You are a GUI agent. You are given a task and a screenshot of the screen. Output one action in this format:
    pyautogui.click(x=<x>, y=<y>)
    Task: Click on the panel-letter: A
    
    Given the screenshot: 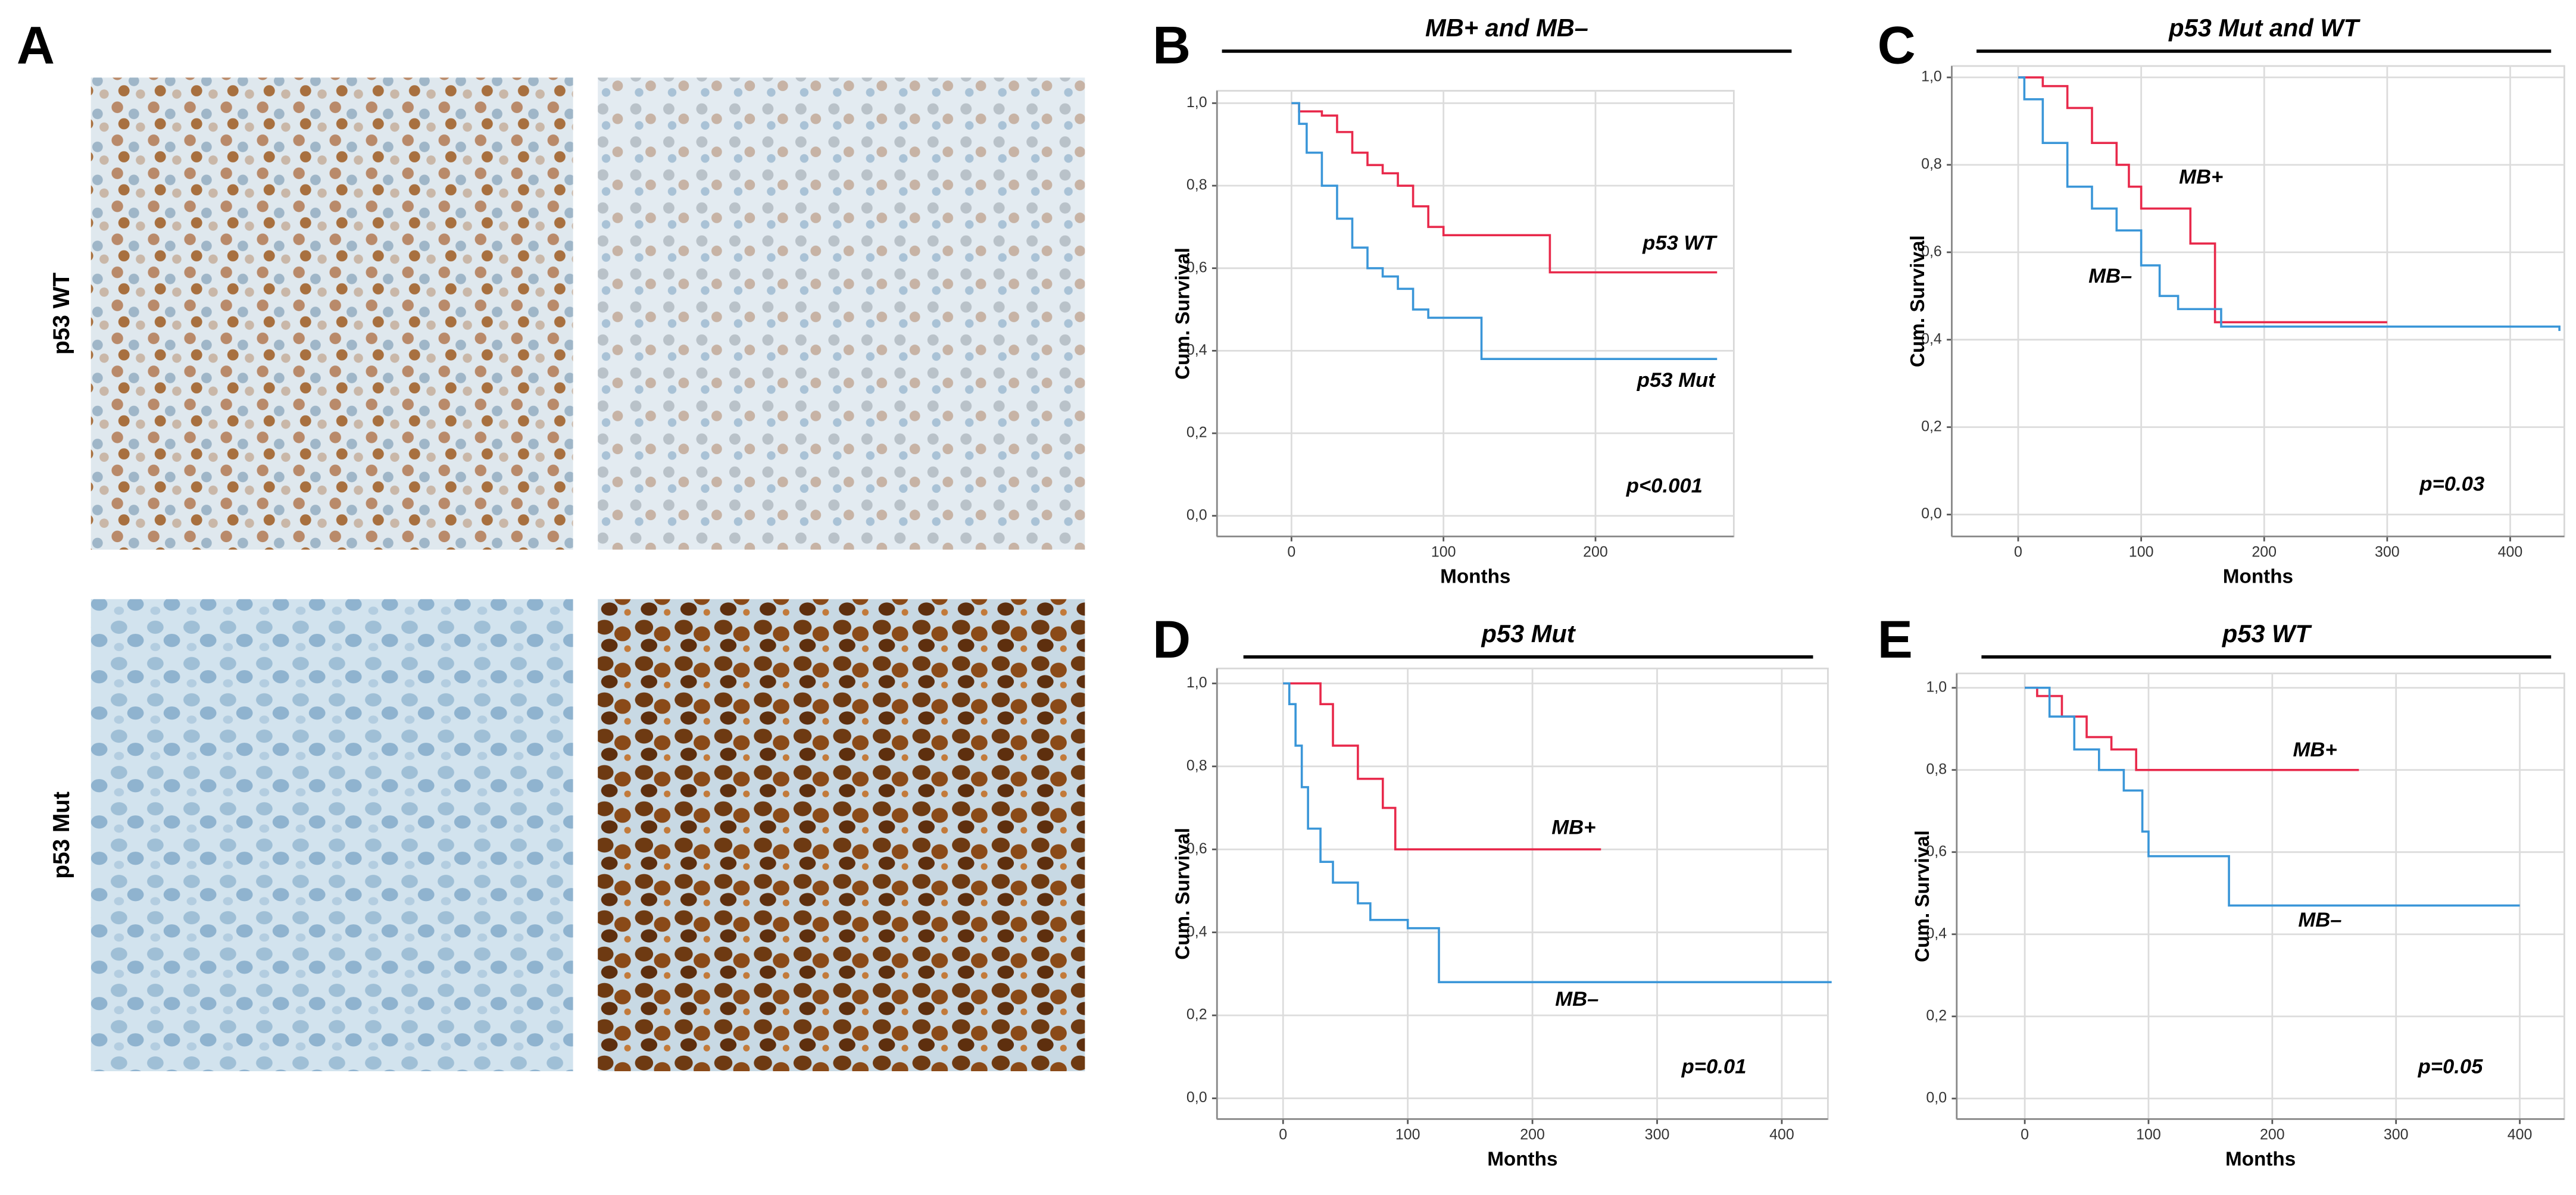 What is the action you would take?
    pyautogui.click(x=36, y=46)
    